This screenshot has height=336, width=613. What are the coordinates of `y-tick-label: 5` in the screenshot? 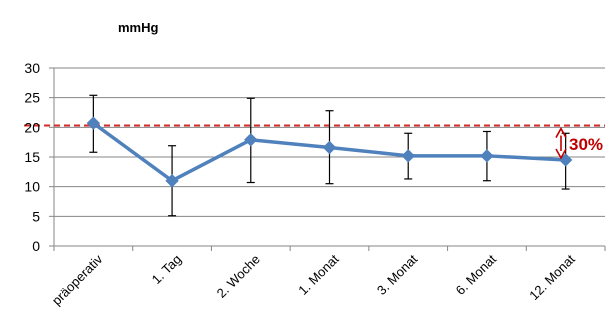 It's located at (36, 216).